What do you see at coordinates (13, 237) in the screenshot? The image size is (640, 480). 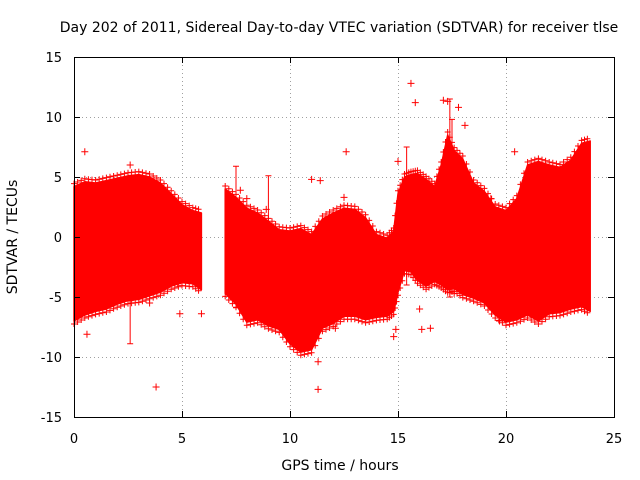 I see `y-axis-label: SDTVAR / TECUs` at bounding box center [13, 237].